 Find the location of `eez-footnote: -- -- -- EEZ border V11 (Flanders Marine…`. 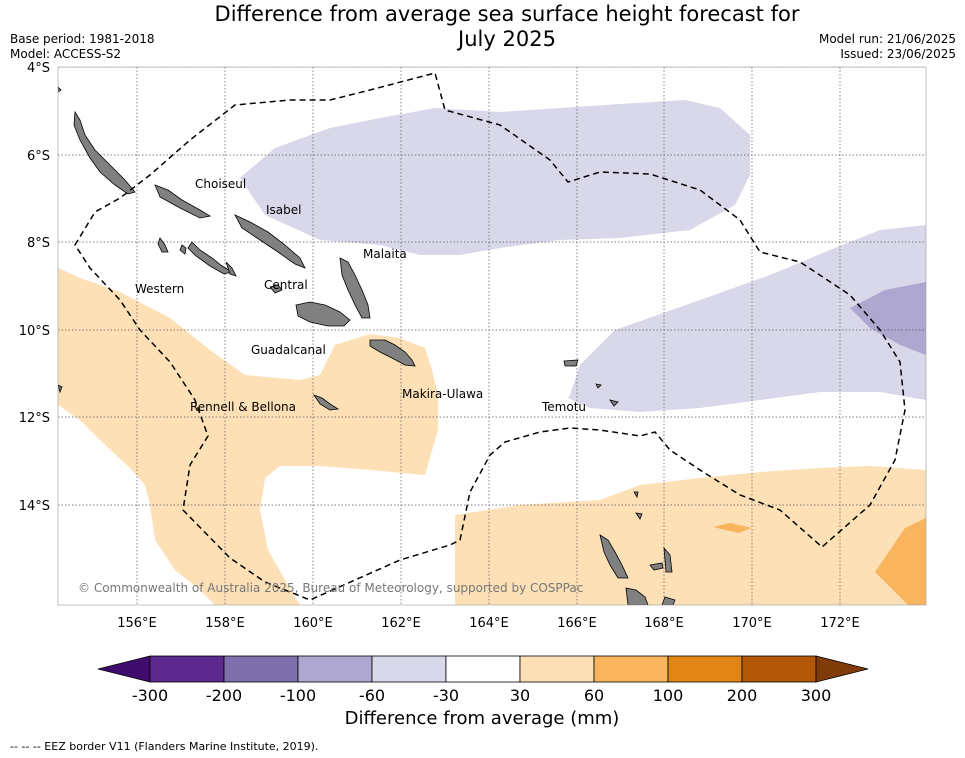

eez-footnote: -- -- -- EEZ border V11 (Flanders Marine… is located at coordinates (164, 746).